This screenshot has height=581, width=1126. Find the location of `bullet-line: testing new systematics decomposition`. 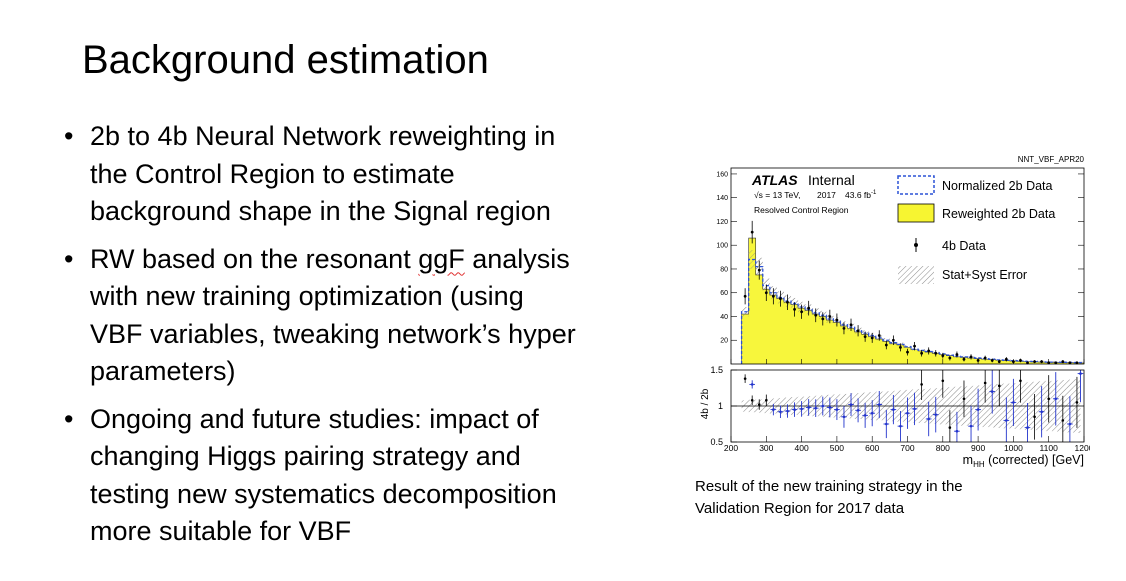

bullet-line: testing new systematics decomposition is located at coordinates (323, 493).